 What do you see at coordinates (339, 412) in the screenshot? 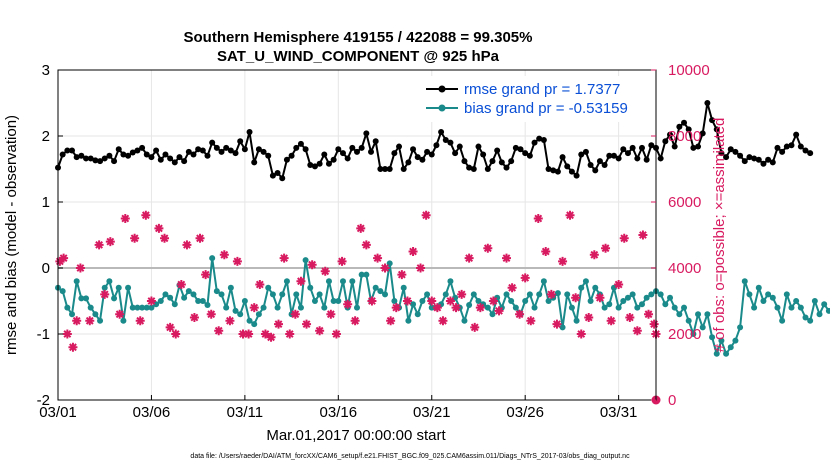
I see `x-tick-label: 03/16` at bounding box center [339, 412].